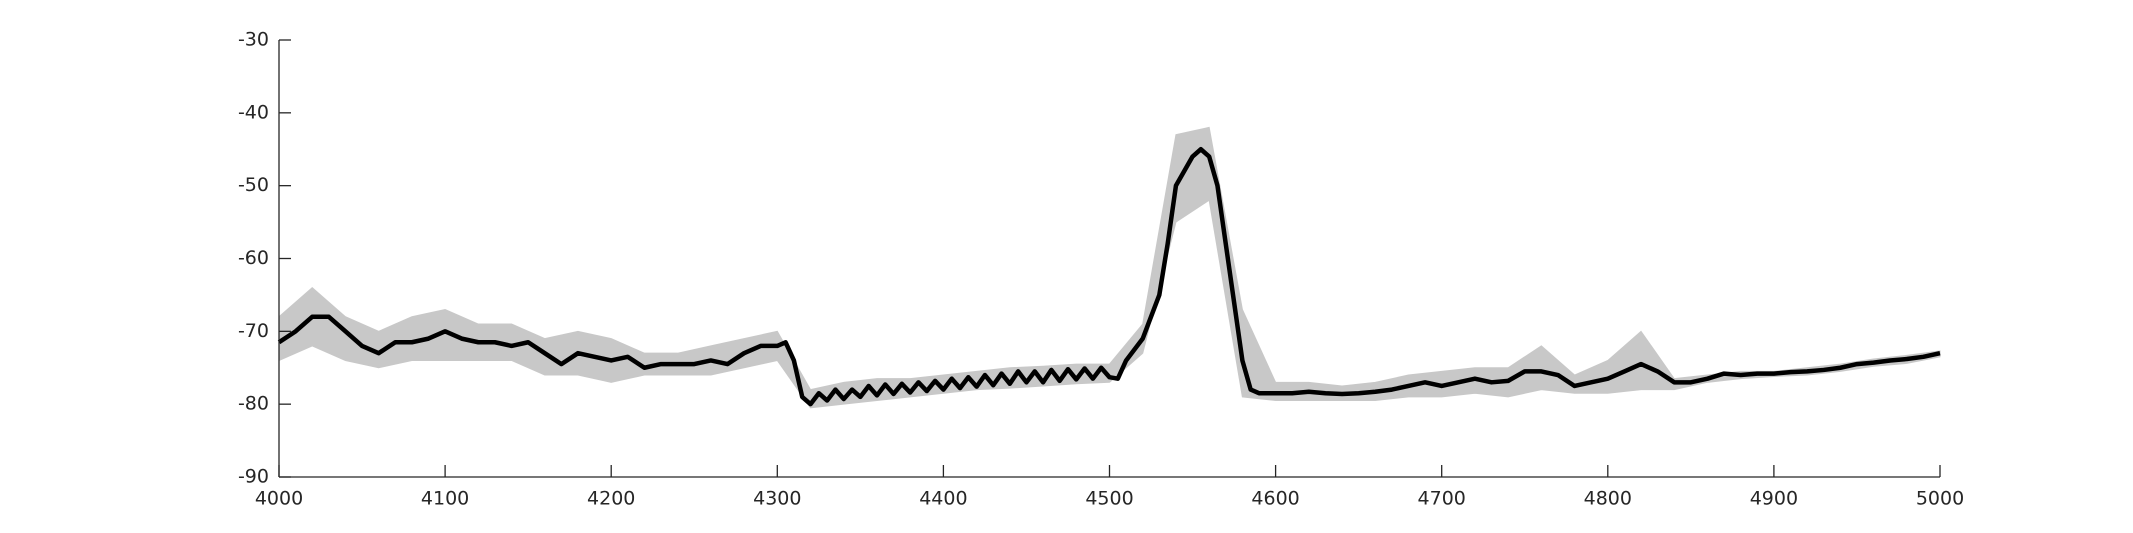  What do you see at coordinates (253, 112) in the screenshot?
I see `y-tick-label: -40` at bounding box center [253, 112].